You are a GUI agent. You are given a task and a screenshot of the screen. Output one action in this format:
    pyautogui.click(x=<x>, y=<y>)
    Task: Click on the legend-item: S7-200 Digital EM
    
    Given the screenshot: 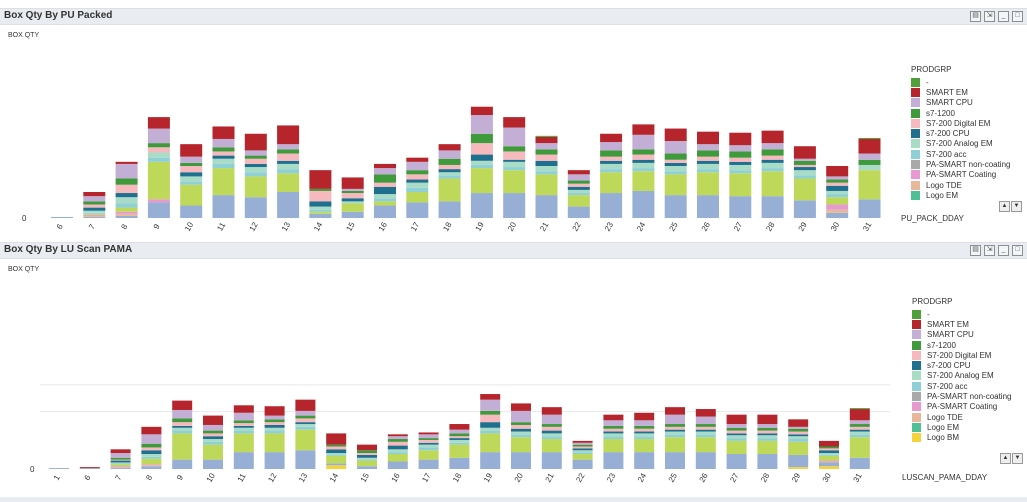 What is the action you would take?
    pyautogui.click(x=961, y=355)
    